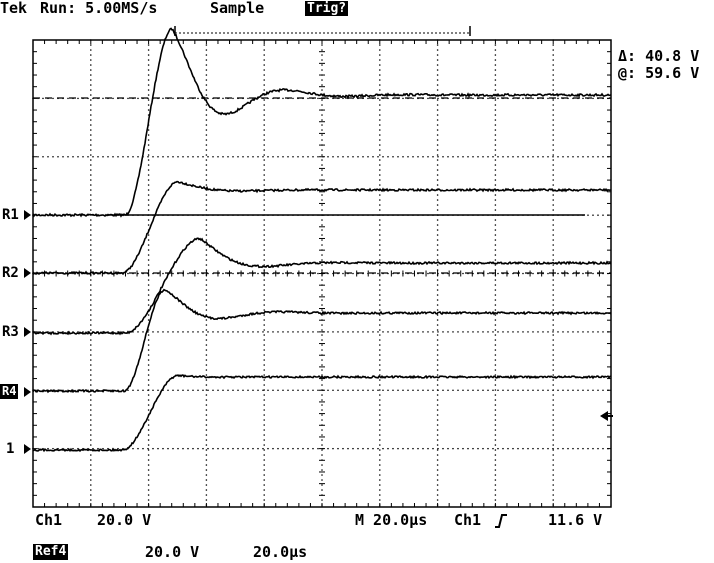 The height and width of the screenshot is (563, 714). Describe the element at coordinates (322, 286) in the screenshot. I see `trace-r3` at that location.